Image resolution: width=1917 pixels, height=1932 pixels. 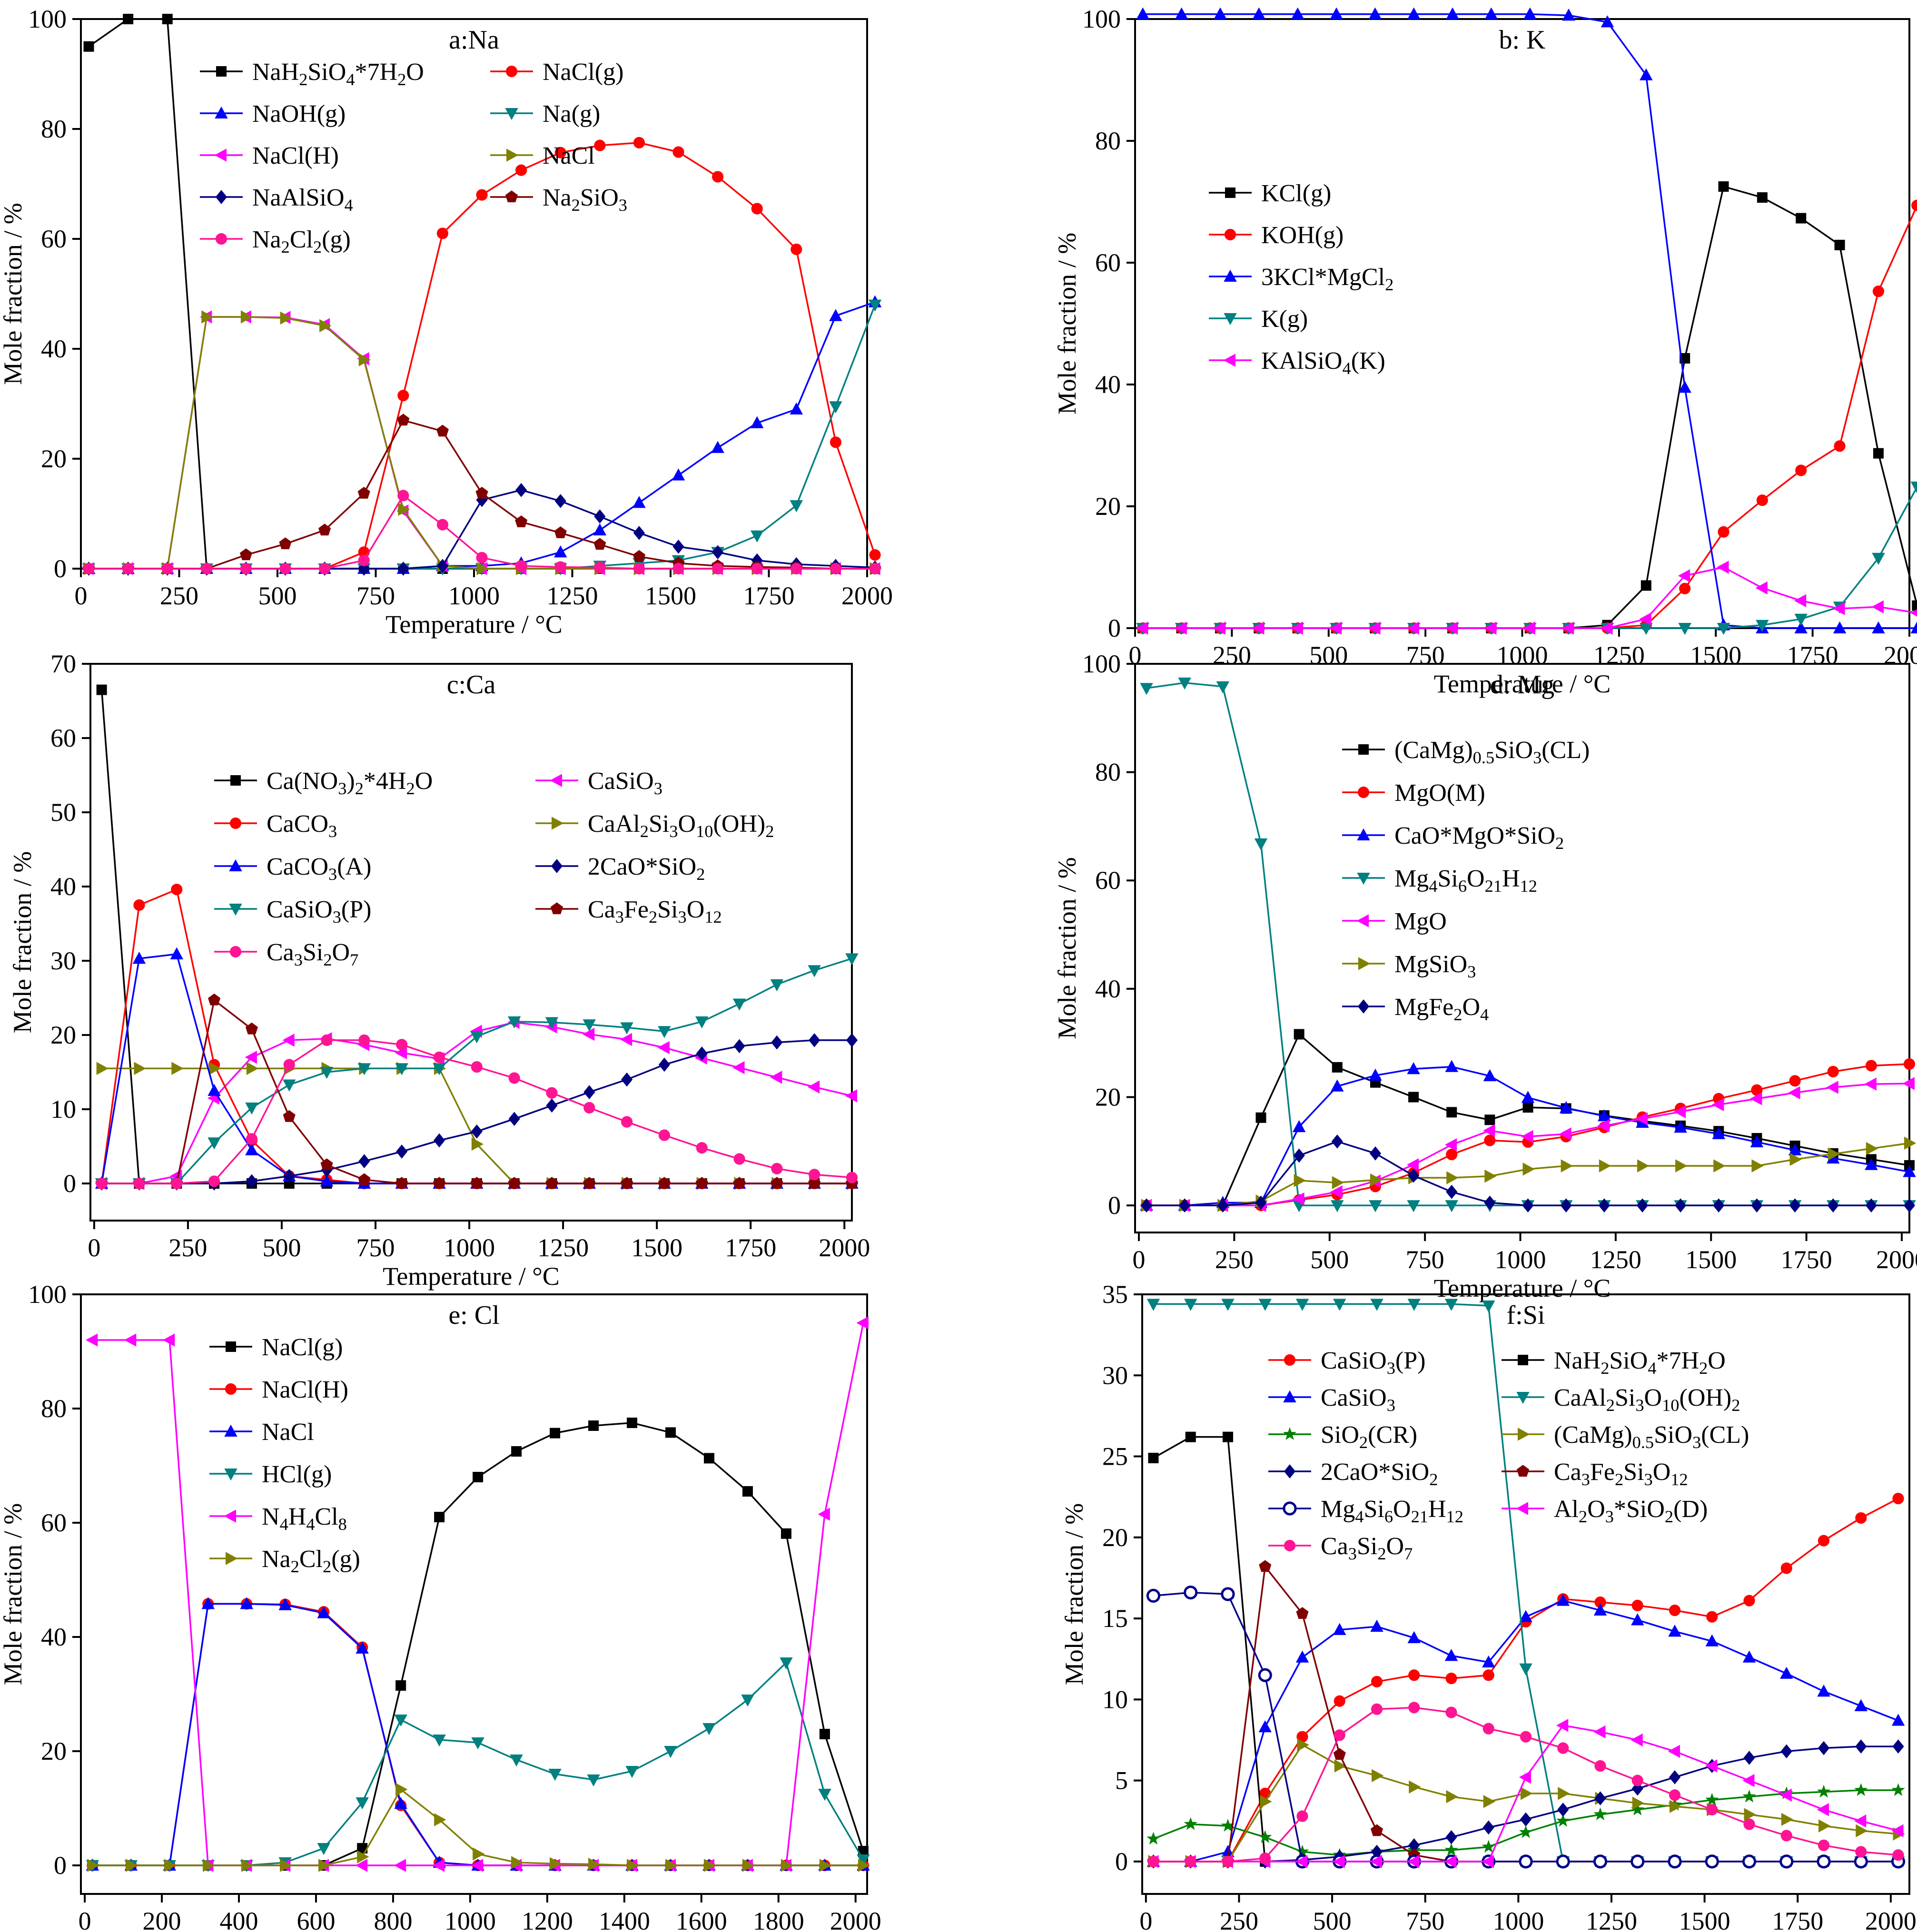 I want to click on y-tick-label: 0, so click(x=60, y=1866).